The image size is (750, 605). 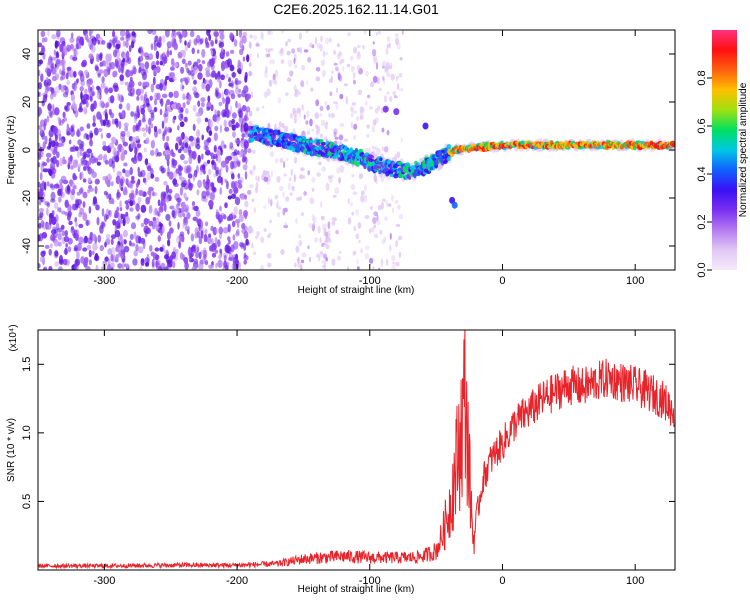 I want to click on ridge-blob, so click(x=270, y=130).